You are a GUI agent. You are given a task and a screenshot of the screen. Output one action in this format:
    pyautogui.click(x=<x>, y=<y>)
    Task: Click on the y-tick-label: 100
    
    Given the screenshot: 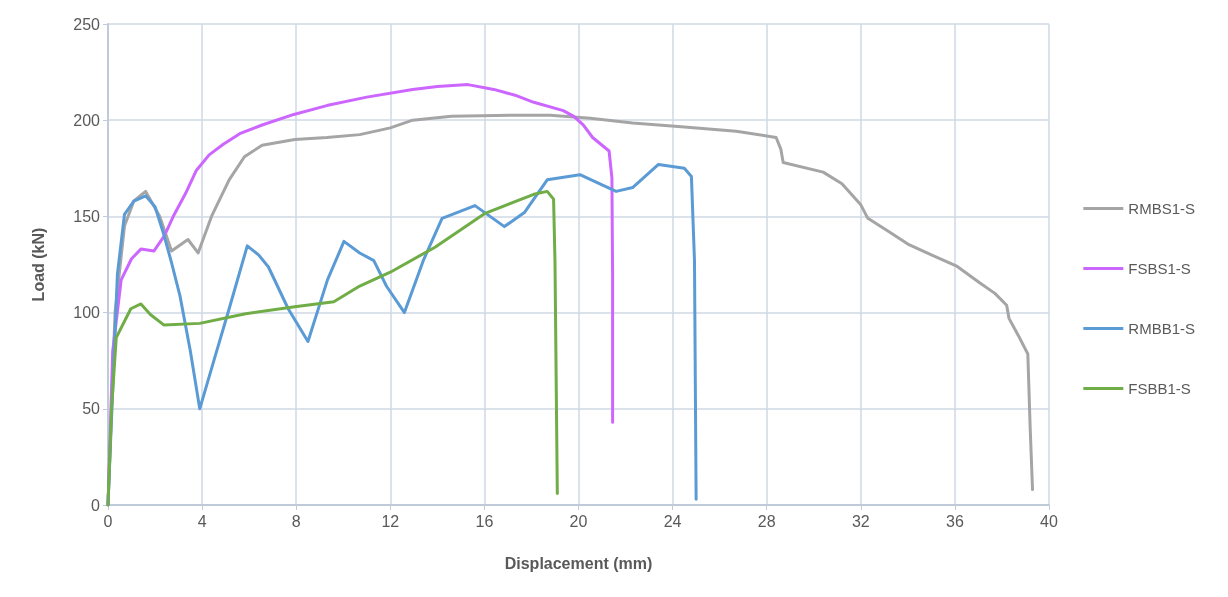 What is the action you would take?
    pyautogui.click(x=87, y=313)
    